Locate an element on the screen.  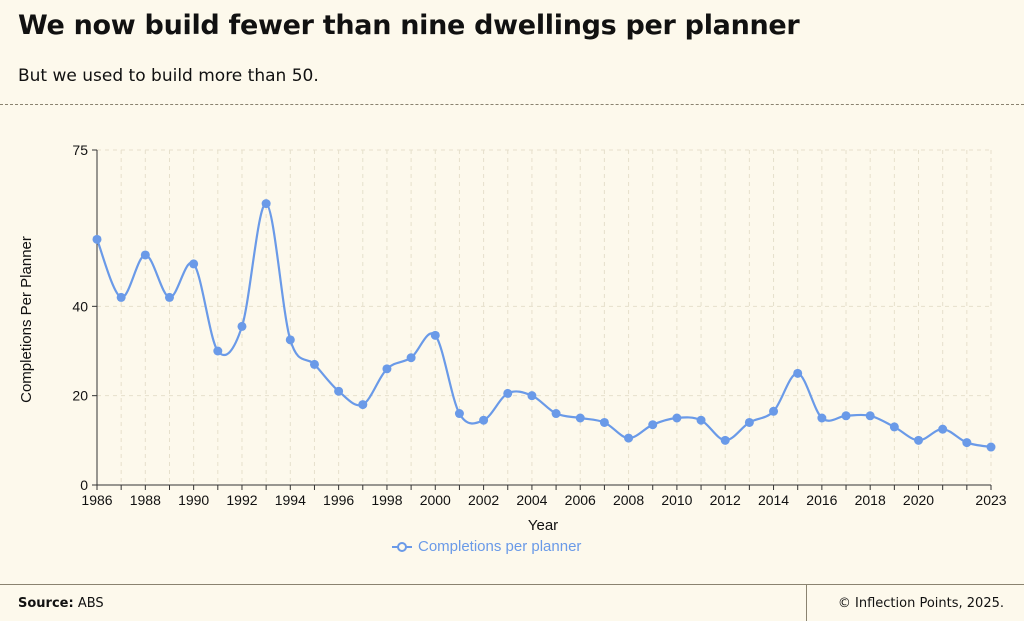
header-divider is located at coordinates (512, 104).